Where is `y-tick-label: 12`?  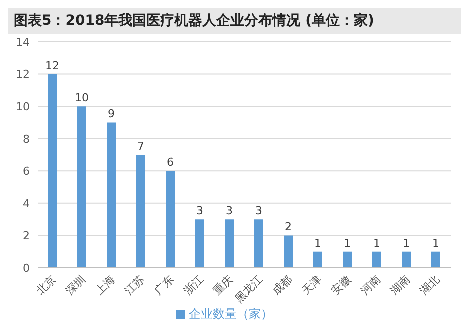 y-tick-label: 12 is located at coordinates (23, 75).